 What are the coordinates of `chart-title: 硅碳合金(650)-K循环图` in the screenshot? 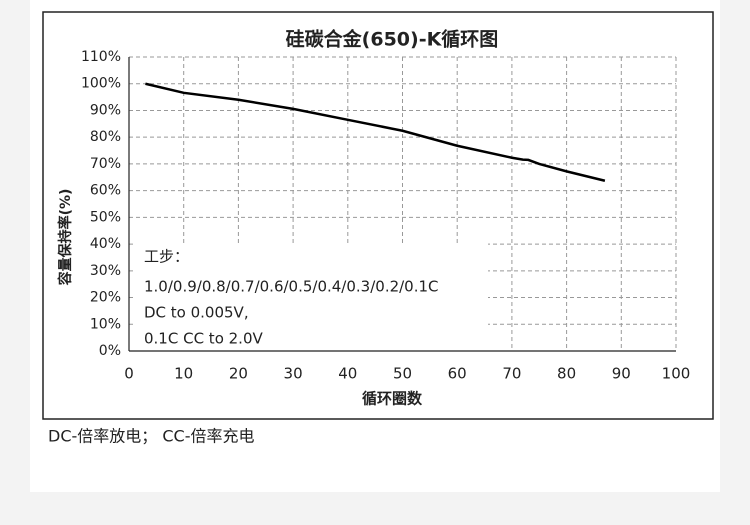 It's located at (392, 39).